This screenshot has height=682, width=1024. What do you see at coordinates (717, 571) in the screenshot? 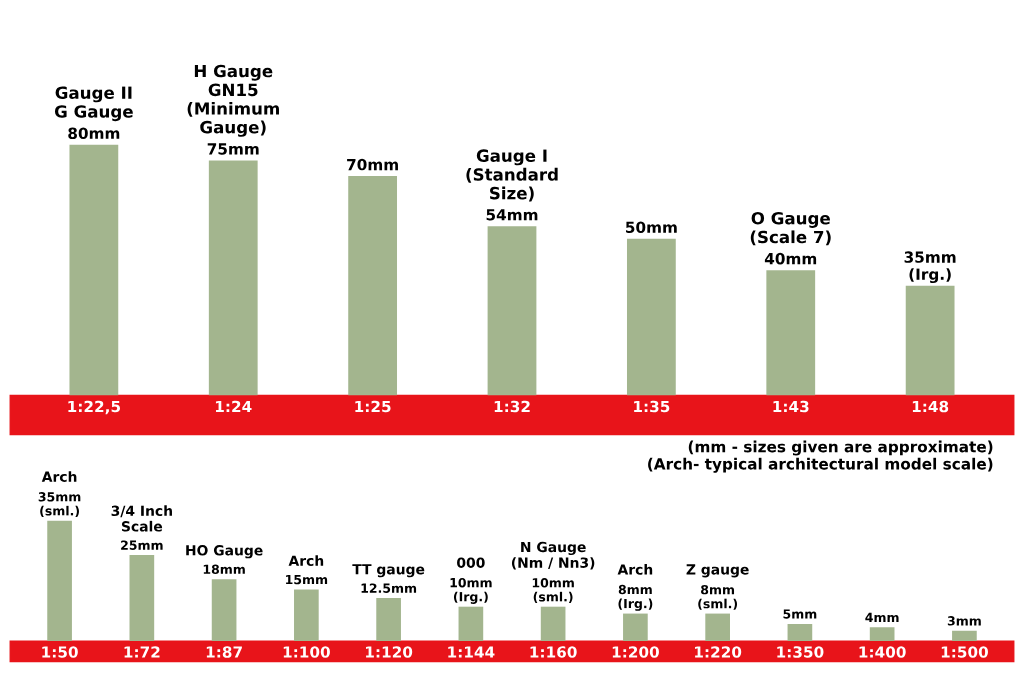
I see `annotation: Z gauge` at bounding box center [717, 571].